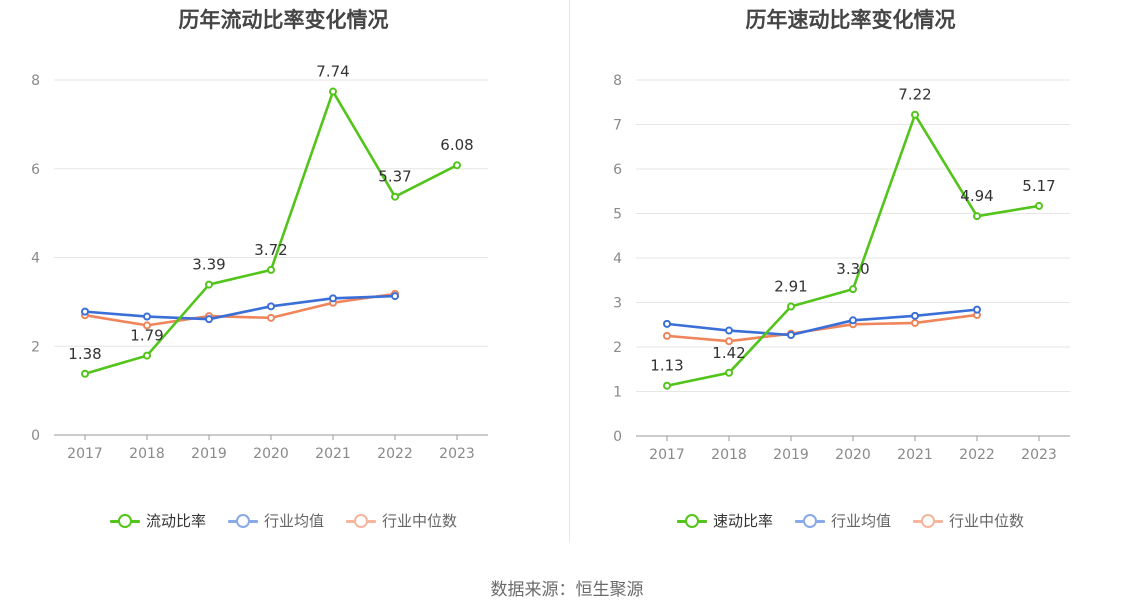  Describe the element at coordinates (617, 393) in the screenshot. I see `y-tick-label: 1` at that location.